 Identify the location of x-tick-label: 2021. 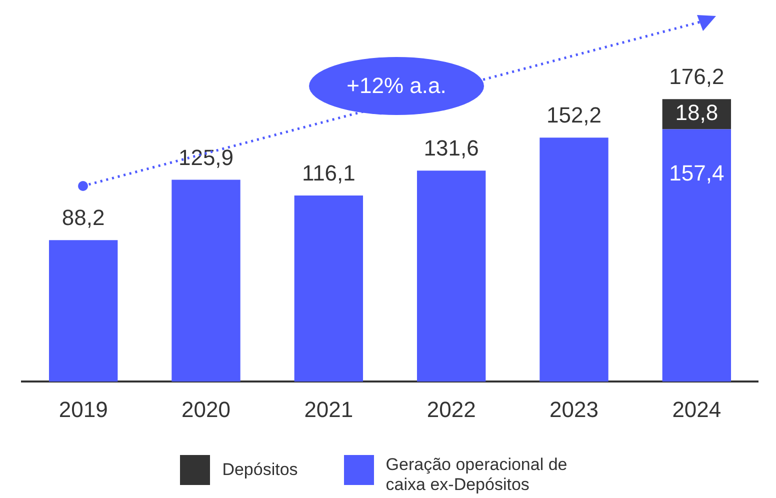
(329, 409).